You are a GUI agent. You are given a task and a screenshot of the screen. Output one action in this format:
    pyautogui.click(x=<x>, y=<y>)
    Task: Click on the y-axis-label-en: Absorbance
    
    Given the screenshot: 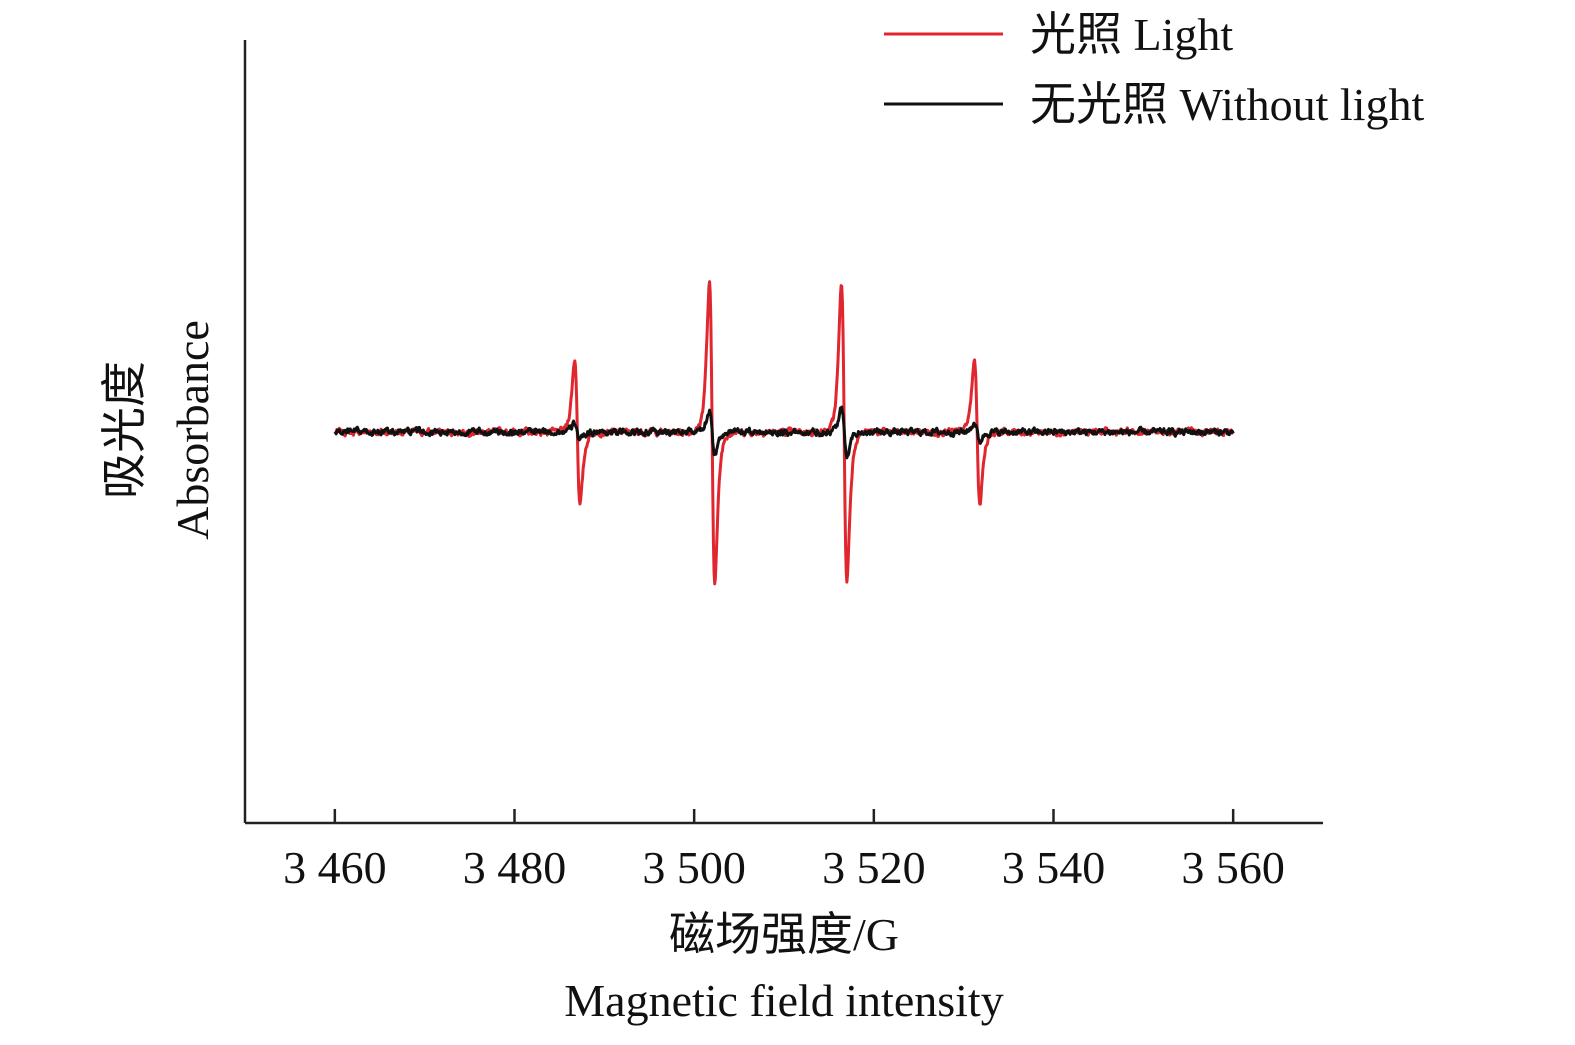 What is the action you would take?
    pyautogui.click(x=192, y=430)
    